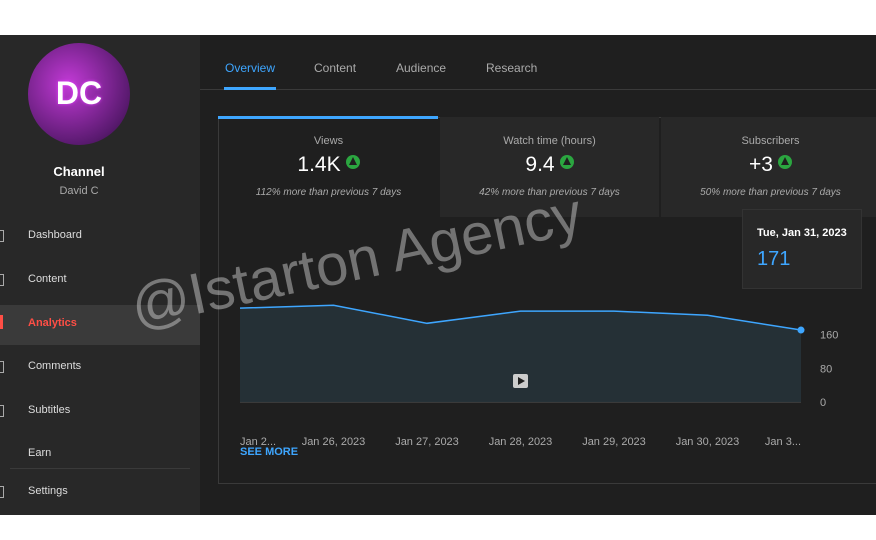 The width and height of the screenshot is (876, 540). Describe the element at coordinates (774, 259) in the screenshot. I see `tooltip-value: 171` at that location.